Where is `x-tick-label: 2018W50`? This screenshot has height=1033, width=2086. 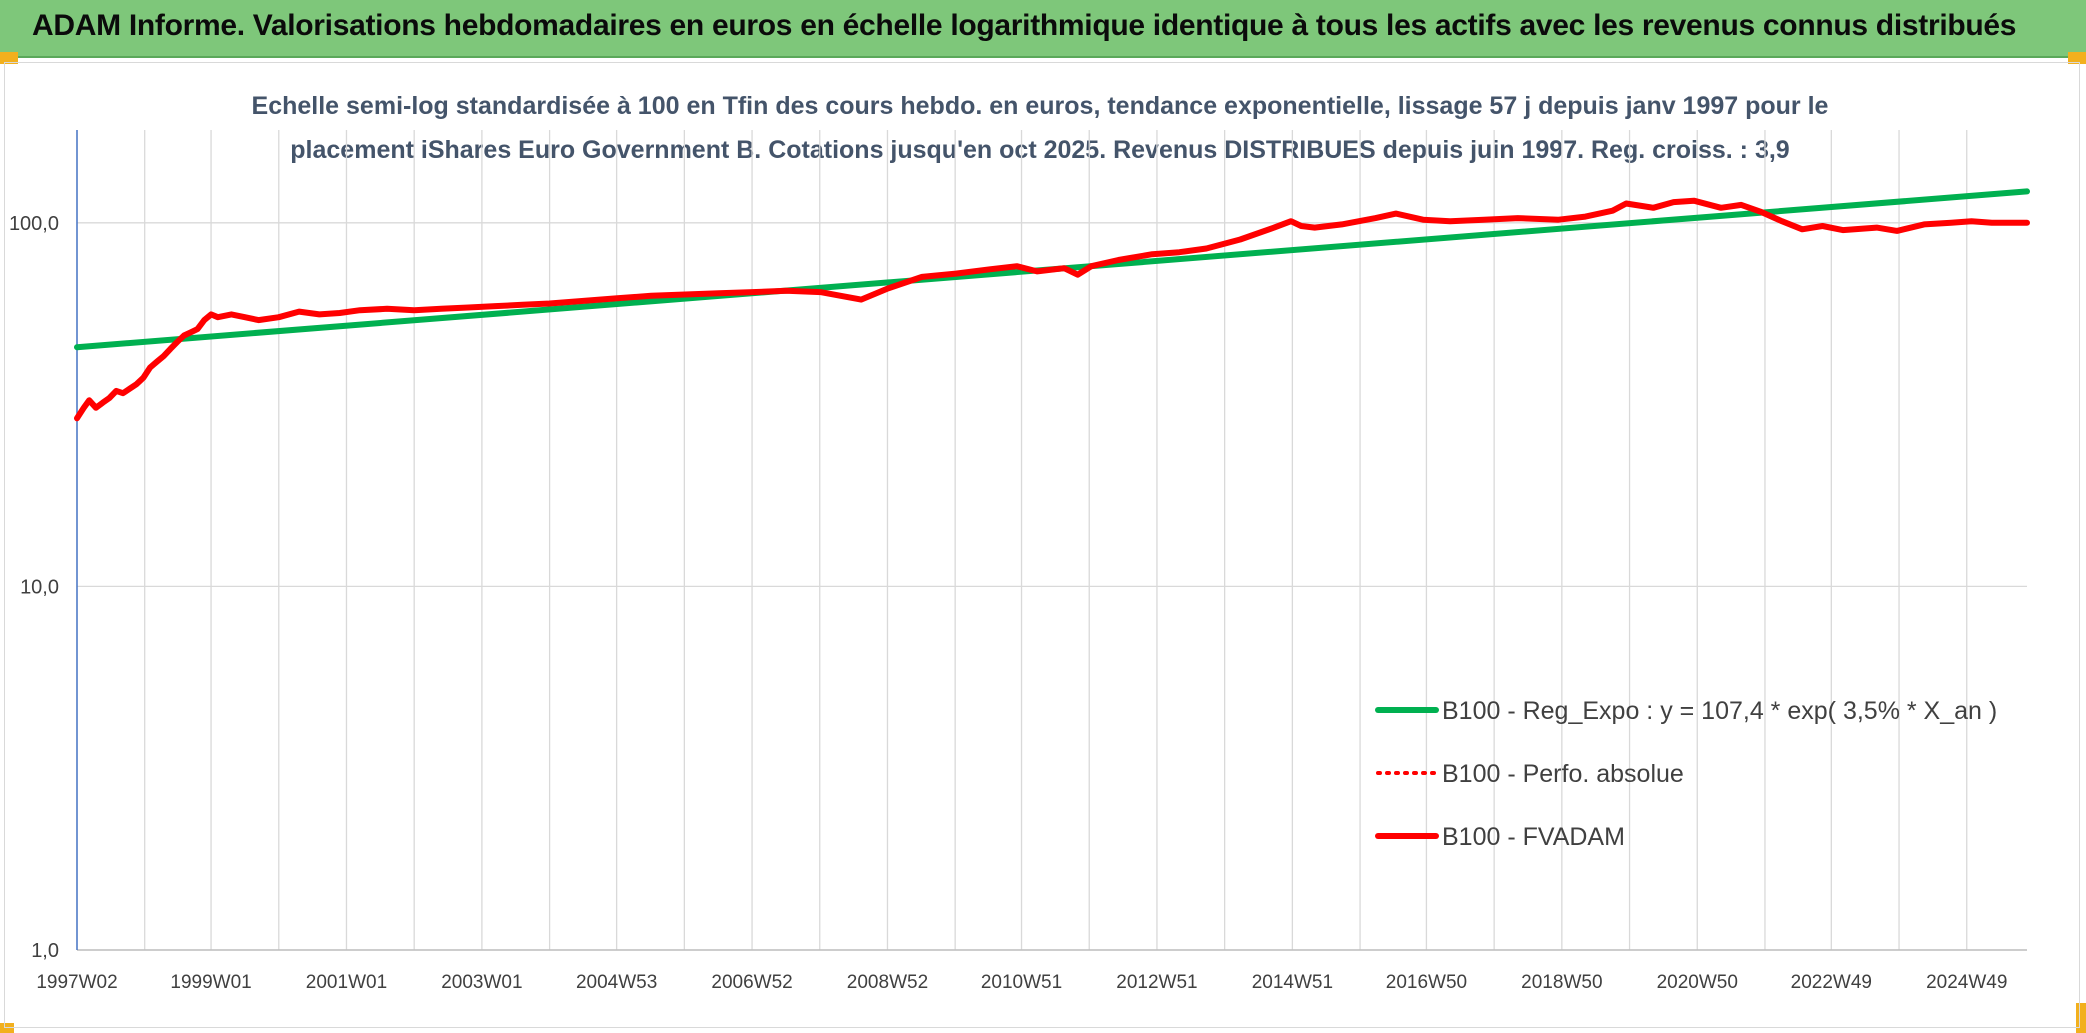 x-tick-label: 2018W50 is located at coordinates (1561, 982).